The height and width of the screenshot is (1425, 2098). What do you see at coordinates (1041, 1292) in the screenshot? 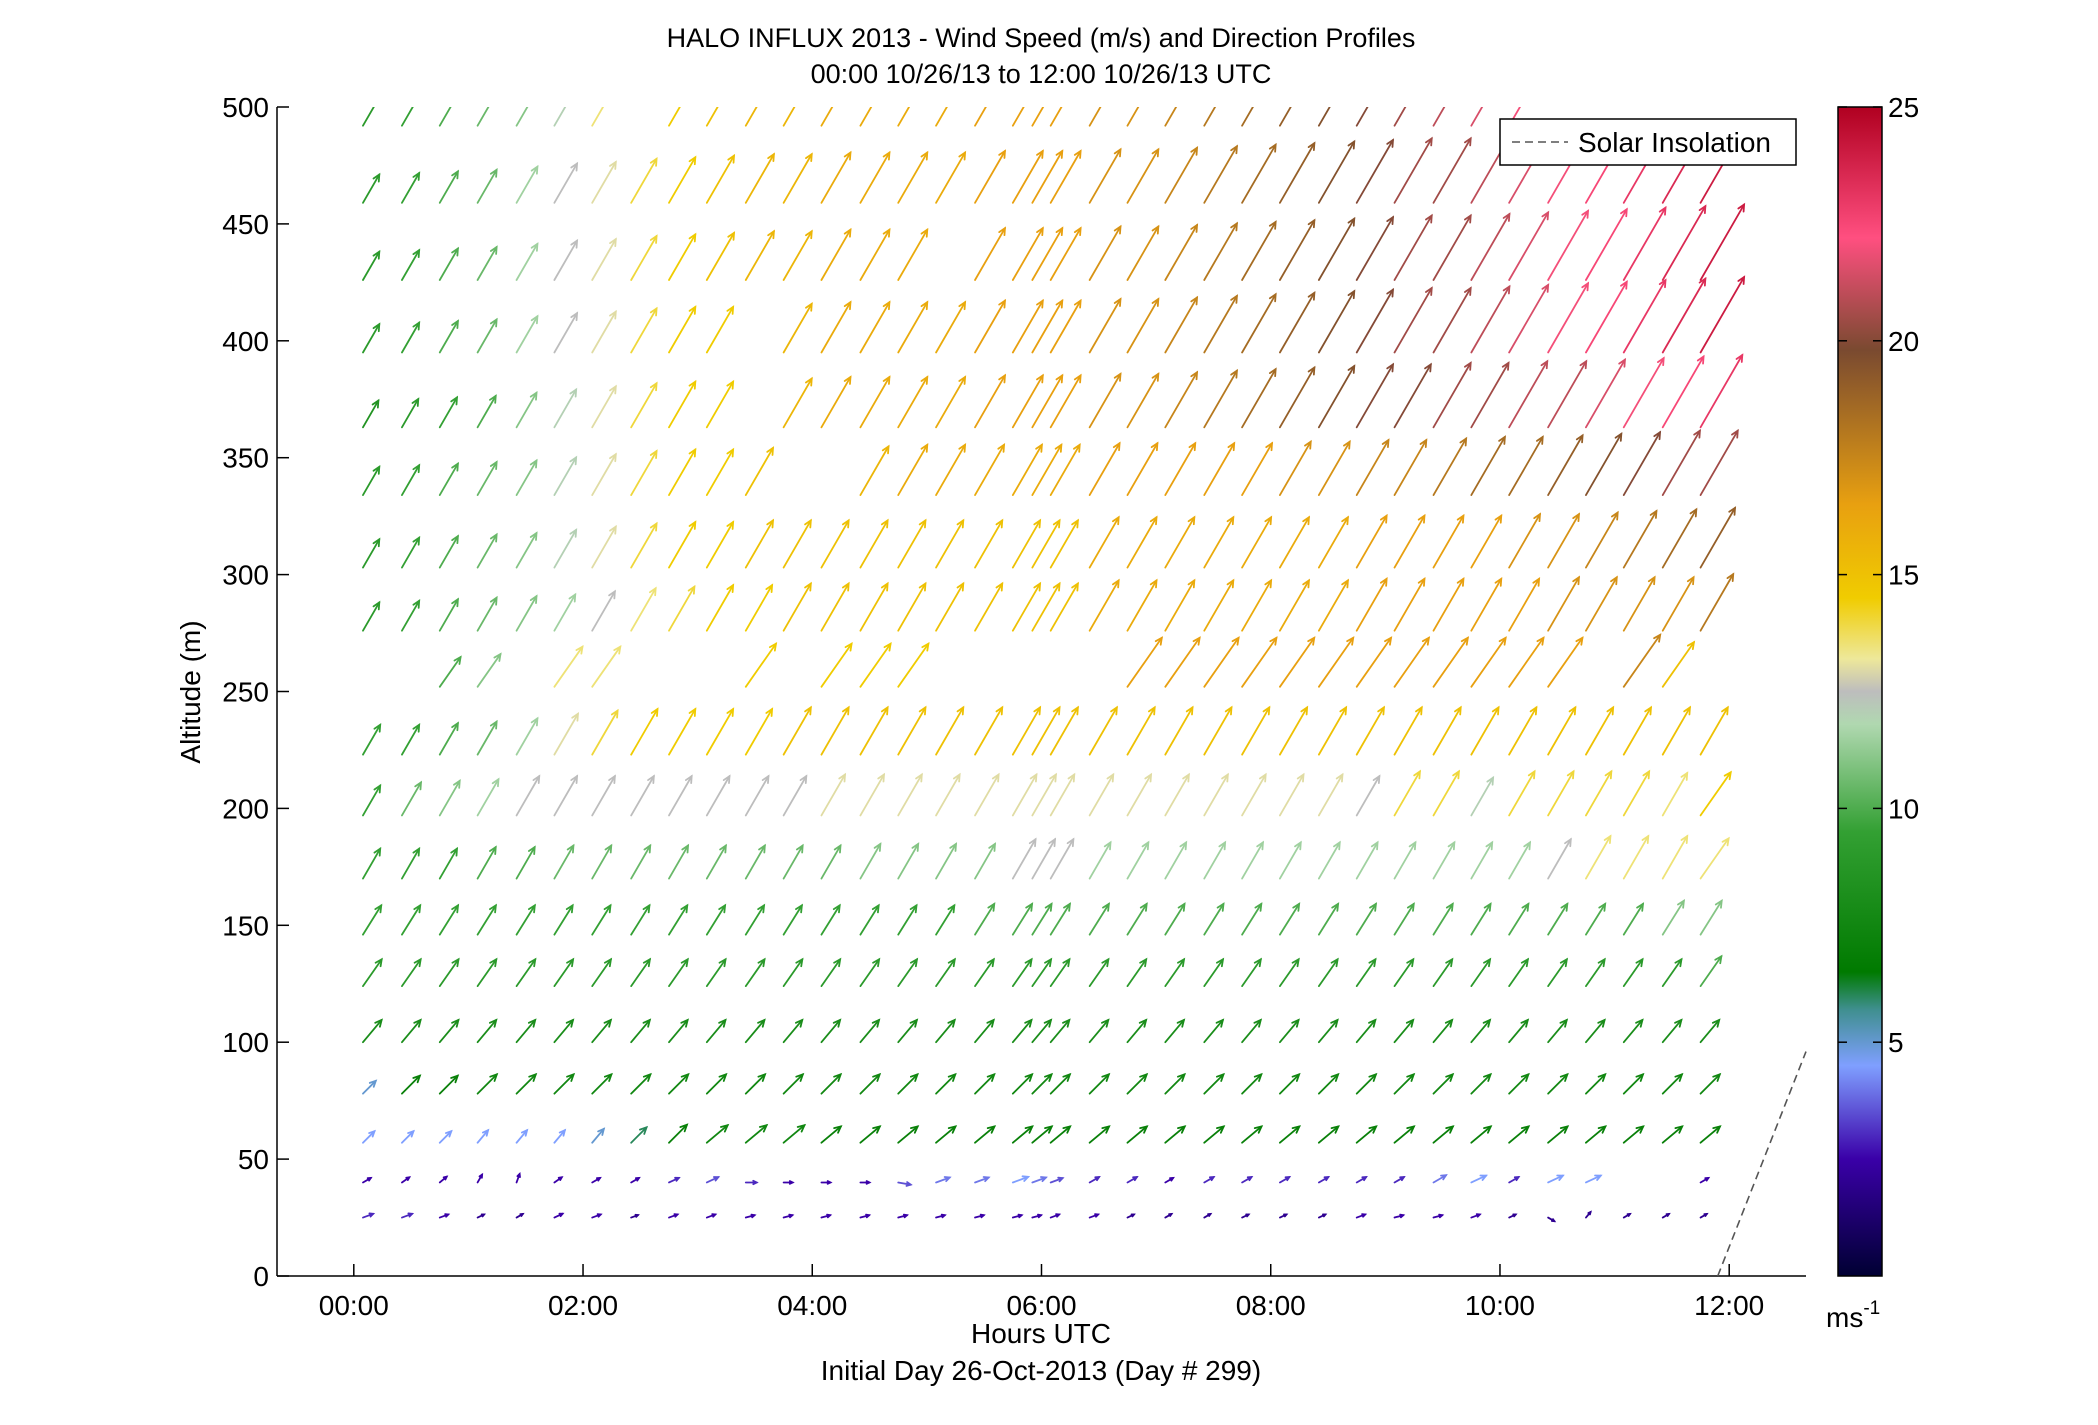
I see `x-ticks: 00:00 02:00 04:00 06:00 08:00 10:00 12:00` at bounding box center [1041, 1292].